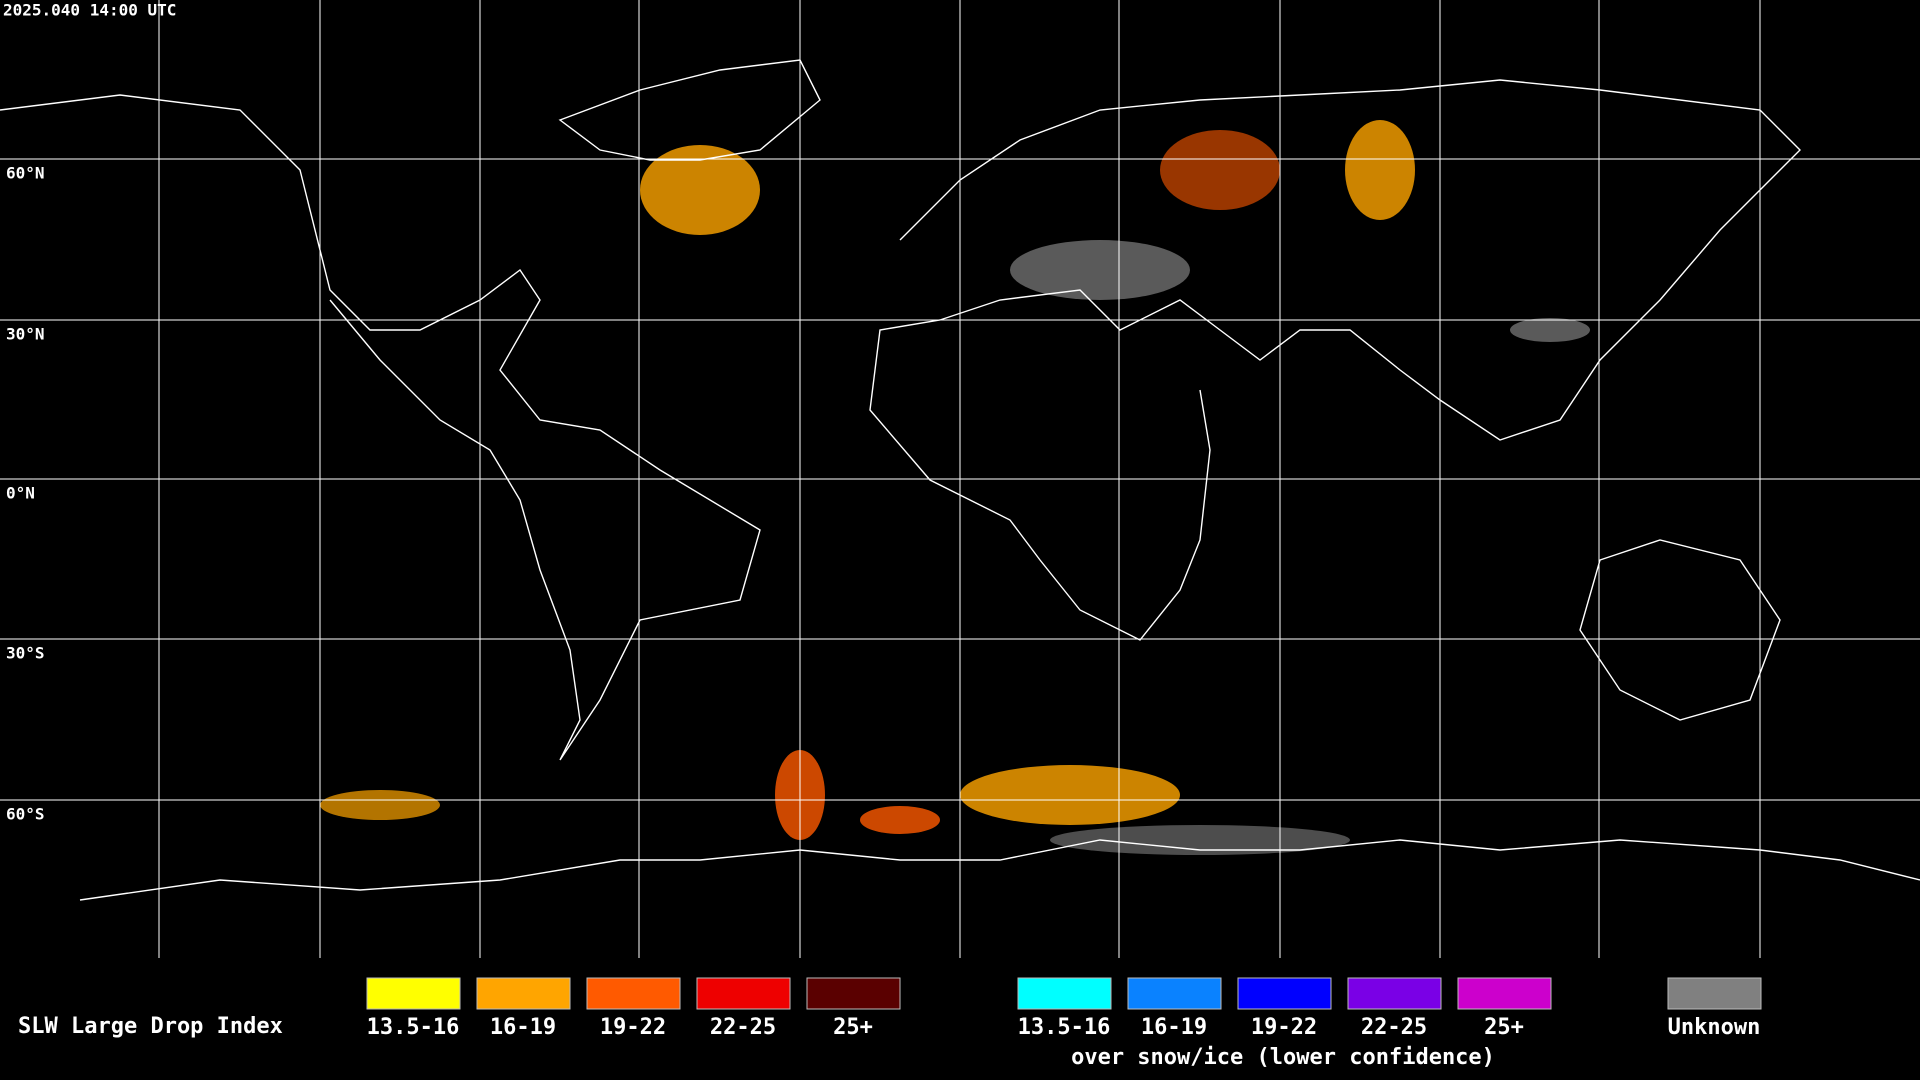  I want to click on timestamp: 2025.040 14:00 UTC, so click(89, 10).